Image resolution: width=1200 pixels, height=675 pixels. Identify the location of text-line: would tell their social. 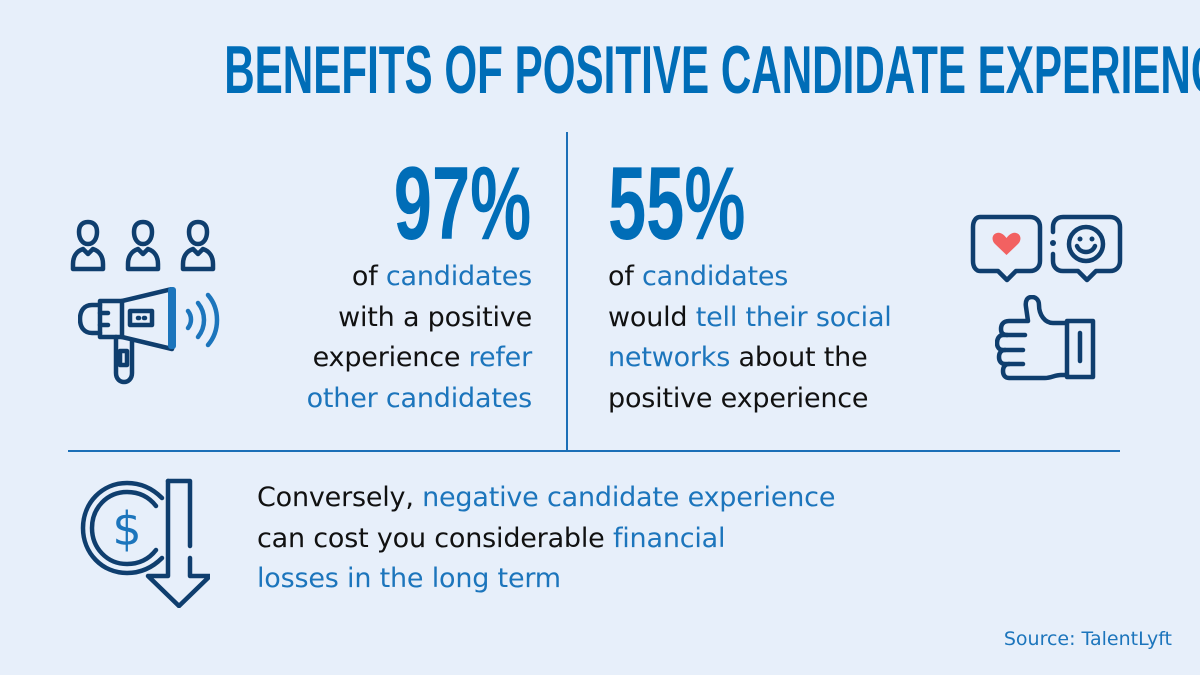
(750, 317).